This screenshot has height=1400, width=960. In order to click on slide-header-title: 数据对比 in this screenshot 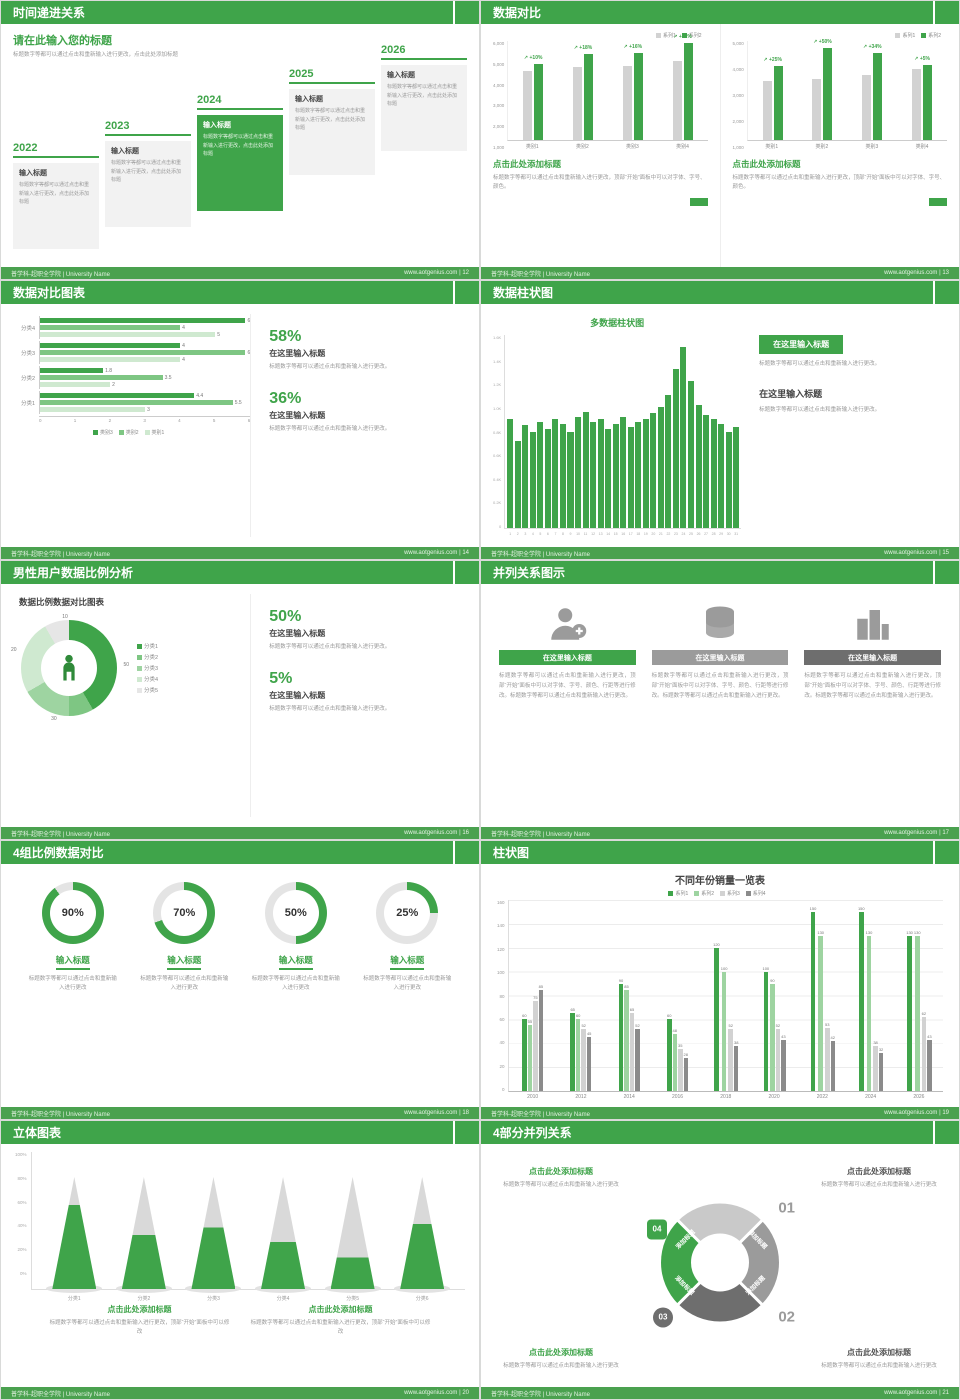, I will do `click(517, 13)`.